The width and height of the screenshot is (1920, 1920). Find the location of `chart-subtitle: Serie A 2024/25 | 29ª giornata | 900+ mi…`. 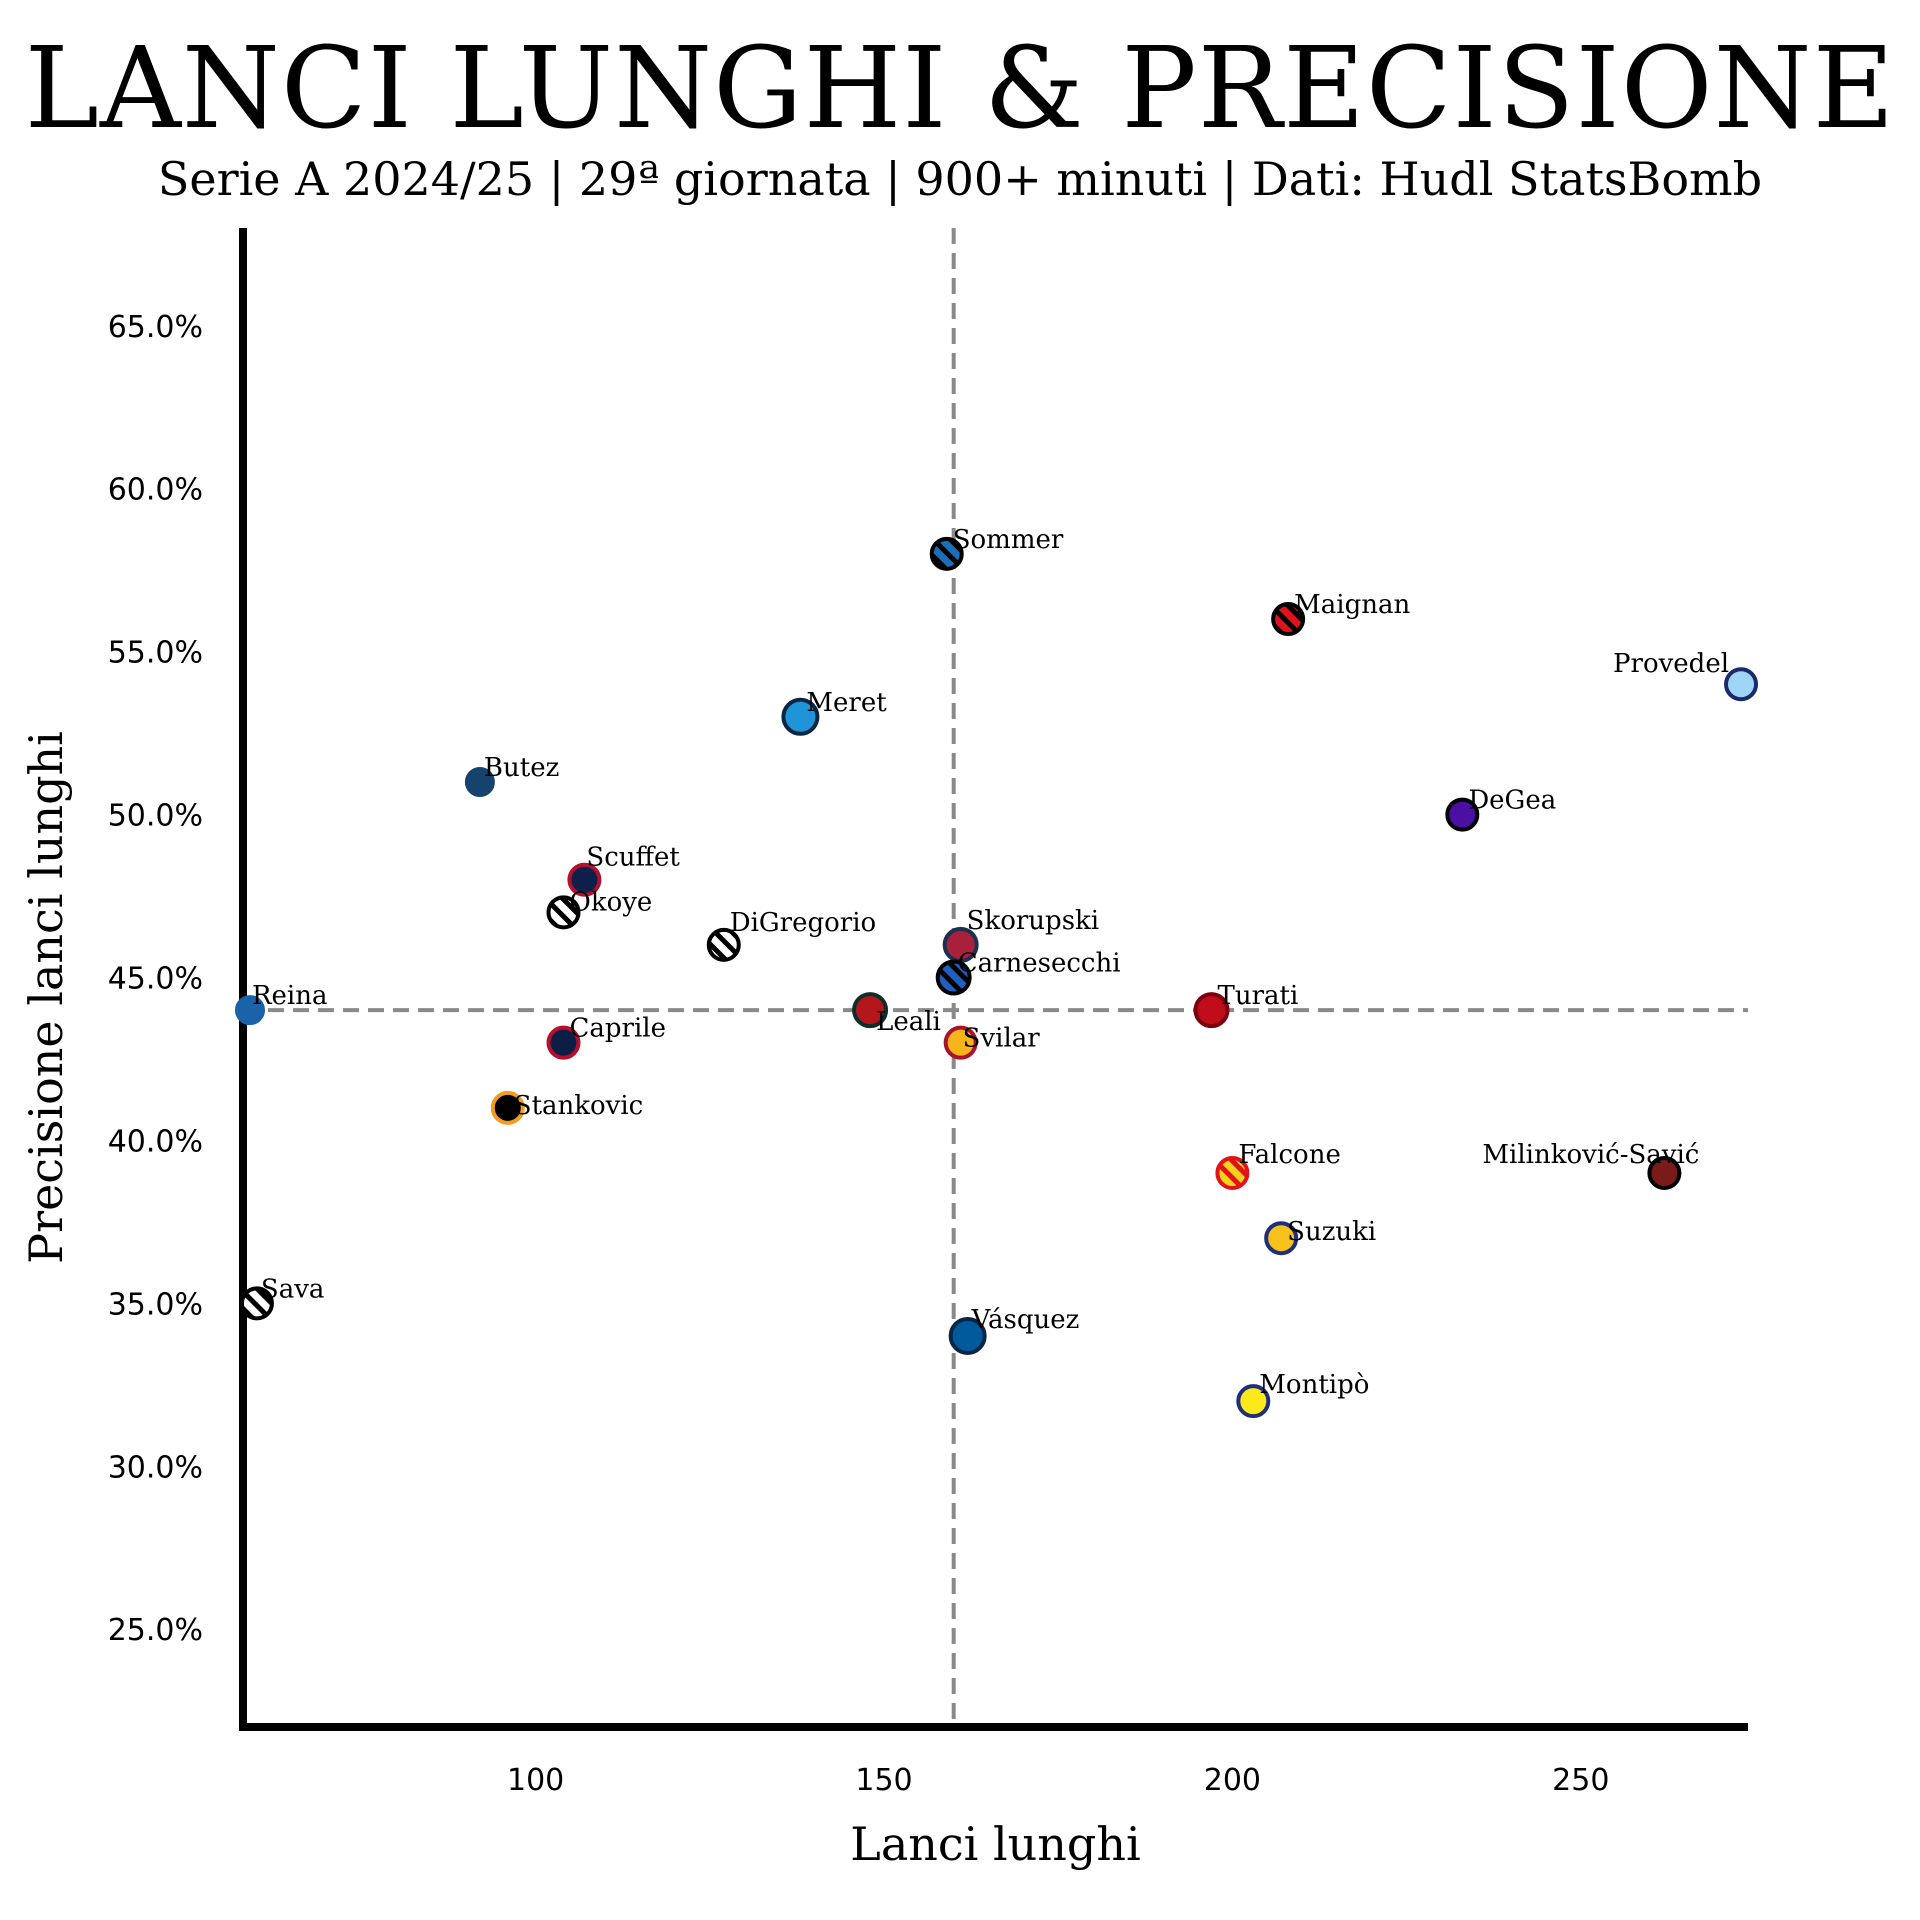

chart-subtitle: Serie A 2024/25 | 29ª giornata | 900+ mi… is located at coordinates (960, 179).